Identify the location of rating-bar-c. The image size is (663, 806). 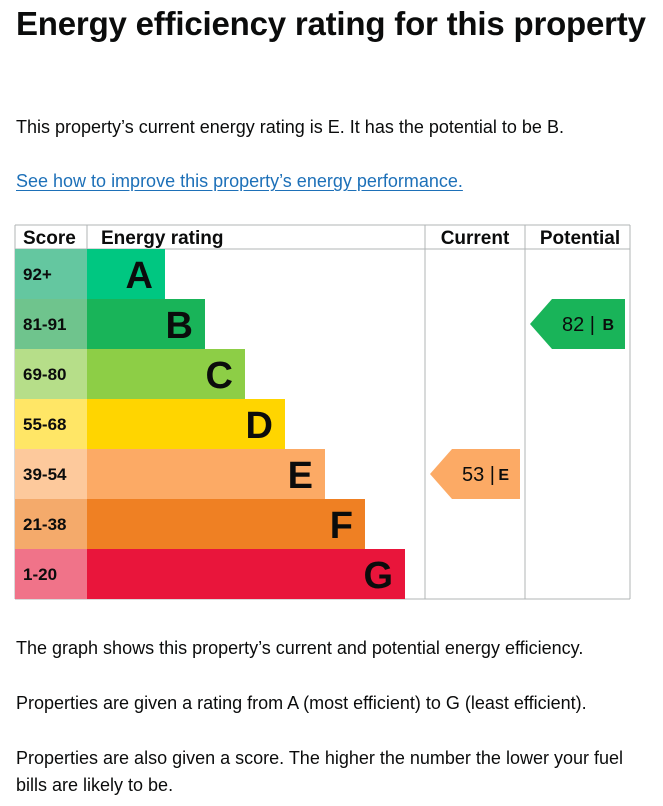
(166, 374).